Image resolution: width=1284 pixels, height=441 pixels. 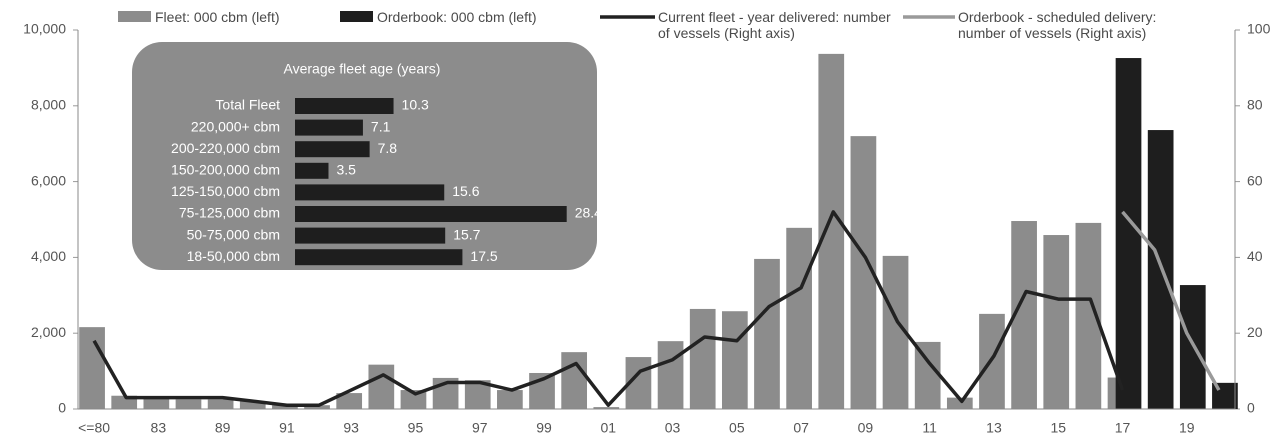 What do you see at coordinates (1255, 105) in the screenshot?
I see `y2-tick-label: 80` at bounding box center [1255, 105].